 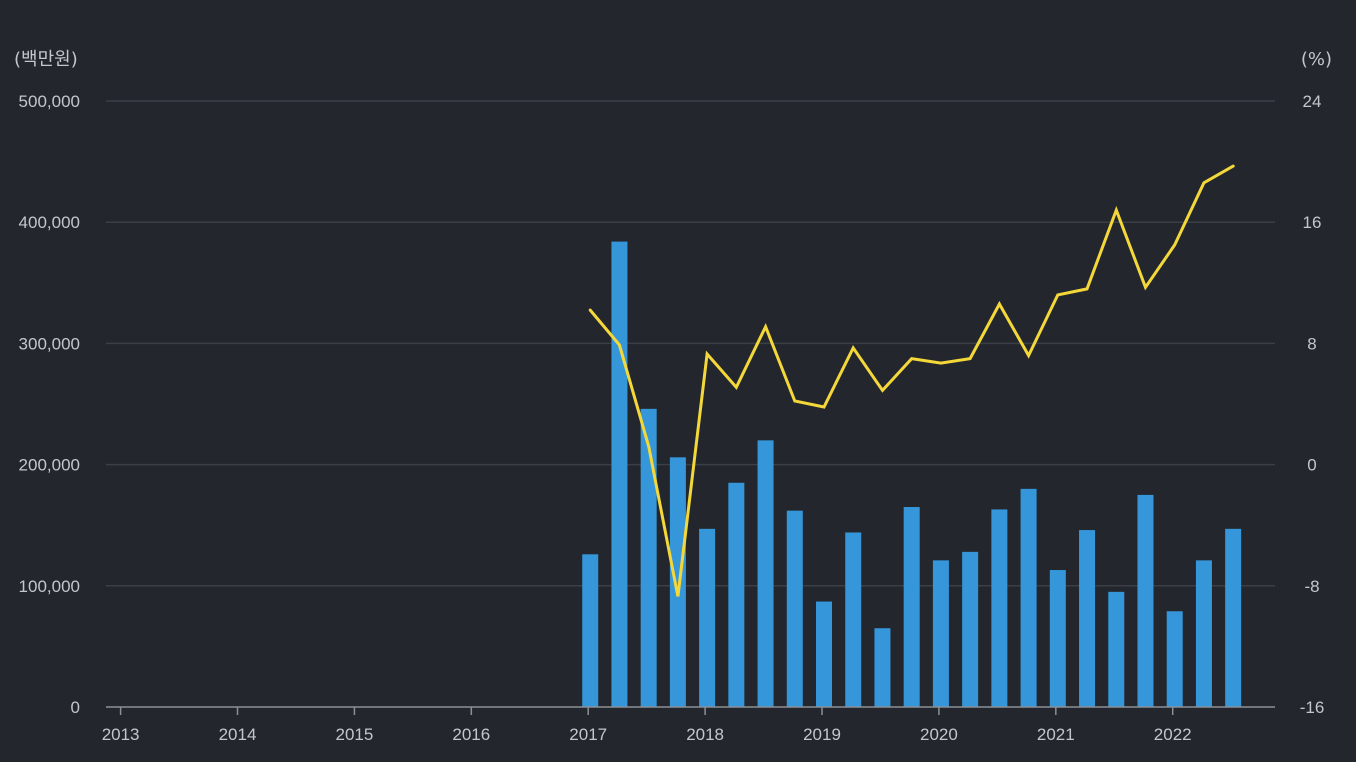 I want to click on x-tick-label: 2015, so click(x=354, y=734).